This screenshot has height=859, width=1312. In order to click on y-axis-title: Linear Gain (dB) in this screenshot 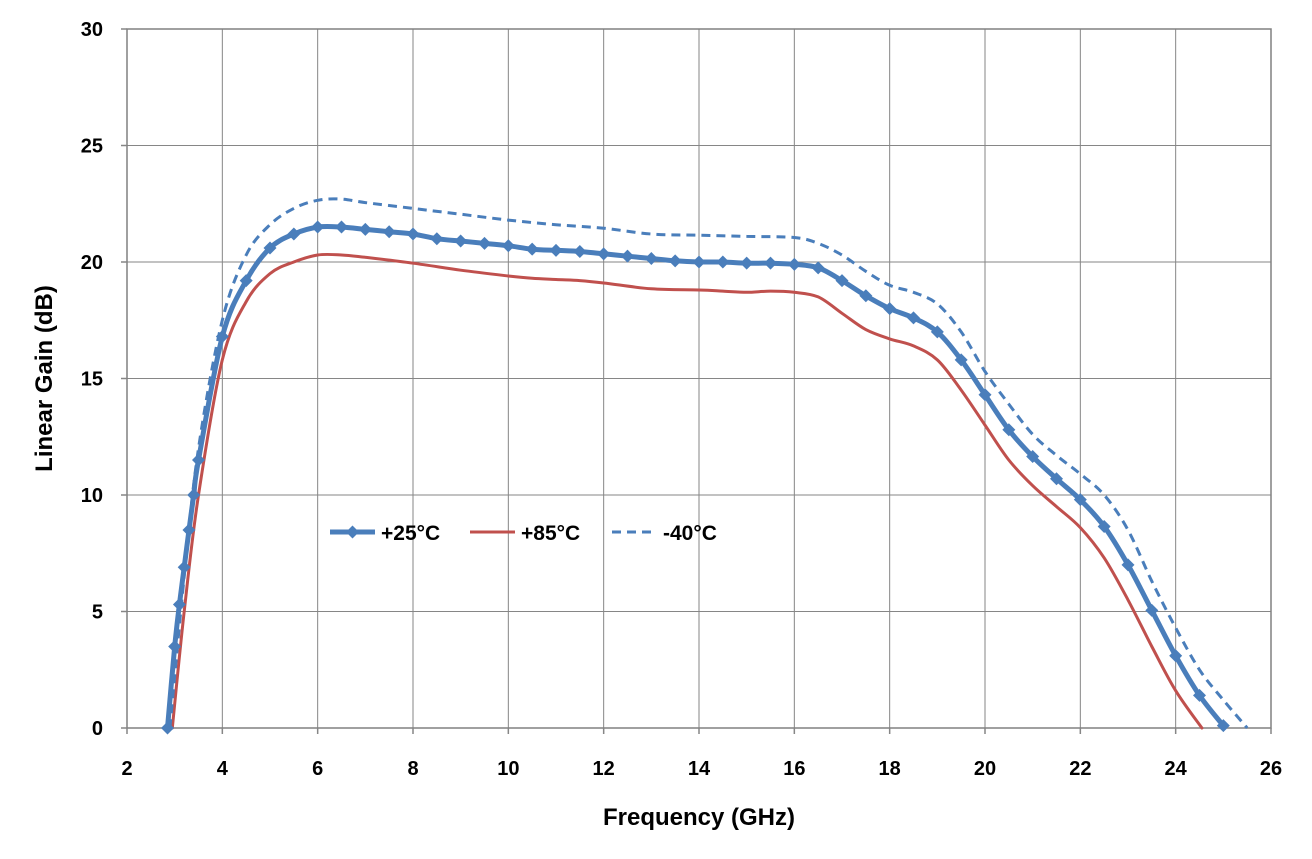, I will do `click(44, 378)`.